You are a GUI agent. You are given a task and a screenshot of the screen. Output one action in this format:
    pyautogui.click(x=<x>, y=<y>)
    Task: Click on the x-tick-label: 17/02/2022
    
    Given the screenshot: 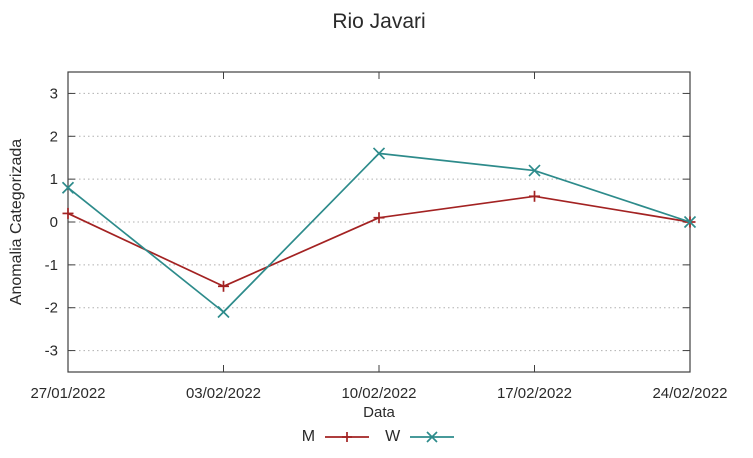 What is the action you would take?
    pyautogui.click(x=534, y=393)
    